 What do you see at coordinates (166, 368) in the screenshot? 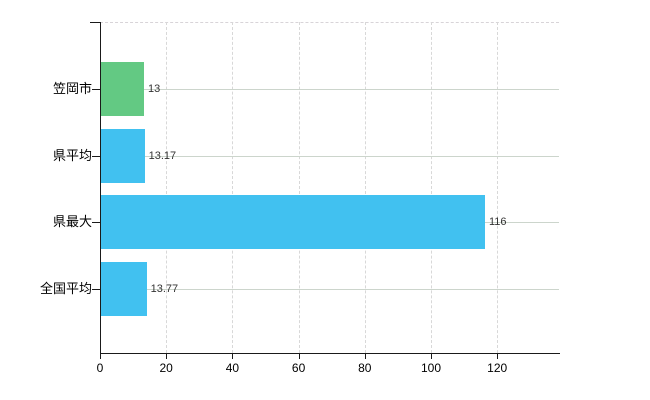
I see `x-tick-label: 20` at bounding box center [166, 368].